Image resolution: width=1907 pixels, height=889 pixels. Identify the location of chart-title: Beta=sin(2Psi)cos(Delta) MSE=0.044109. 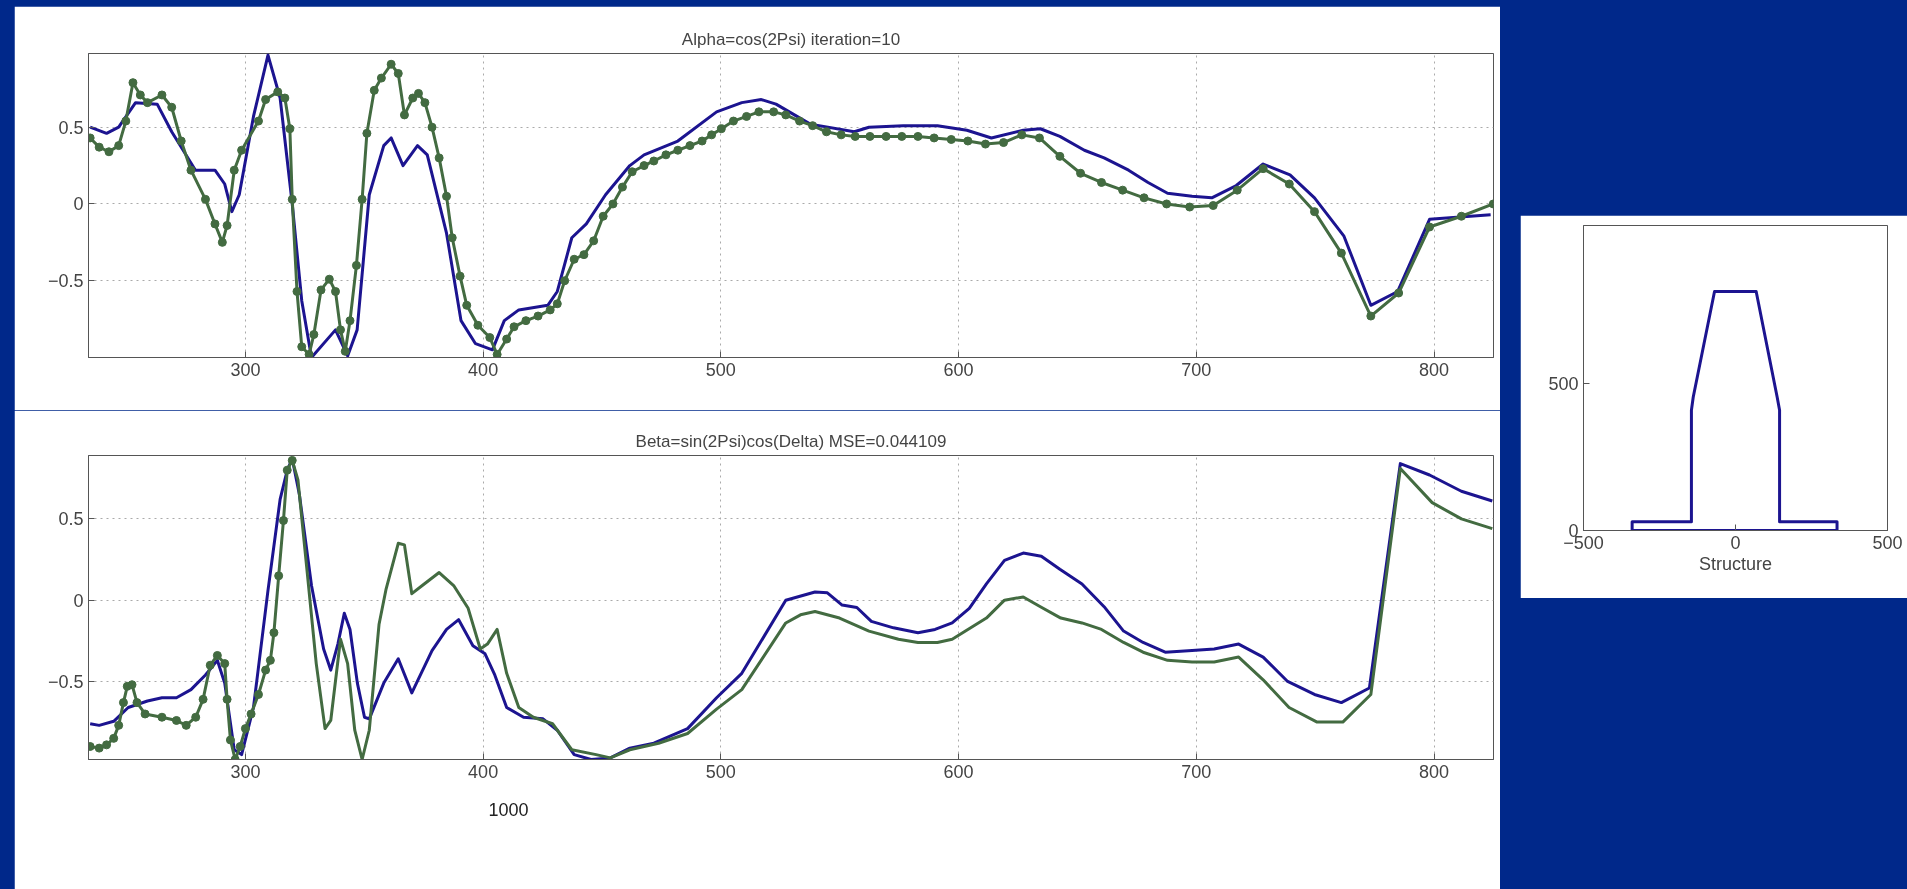
(791, 441).